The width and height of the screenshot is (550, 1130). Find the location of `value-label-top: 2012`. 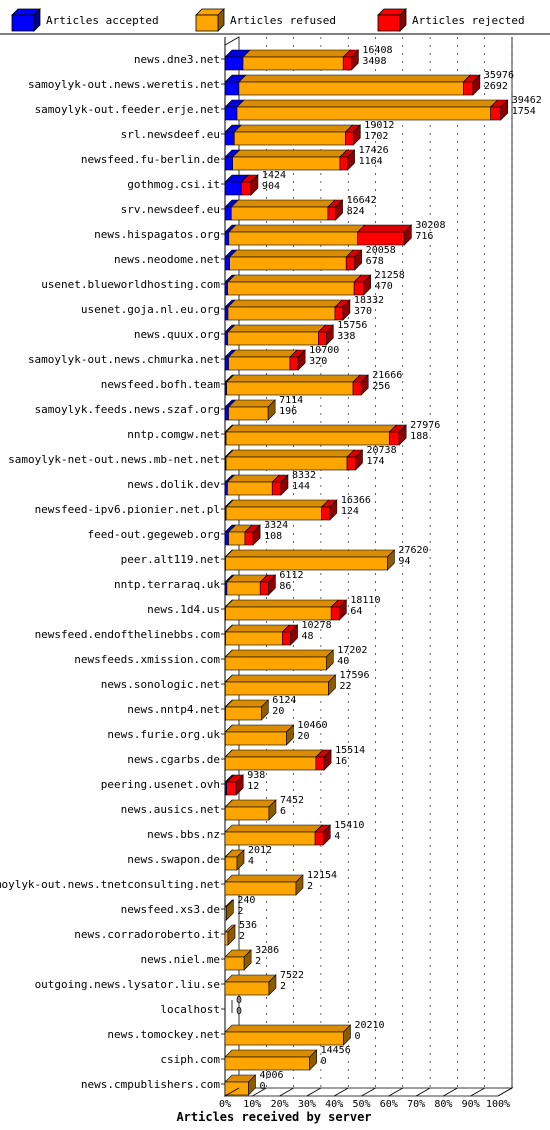

value-label-top: 2012 is located at coordinates (260, 850).